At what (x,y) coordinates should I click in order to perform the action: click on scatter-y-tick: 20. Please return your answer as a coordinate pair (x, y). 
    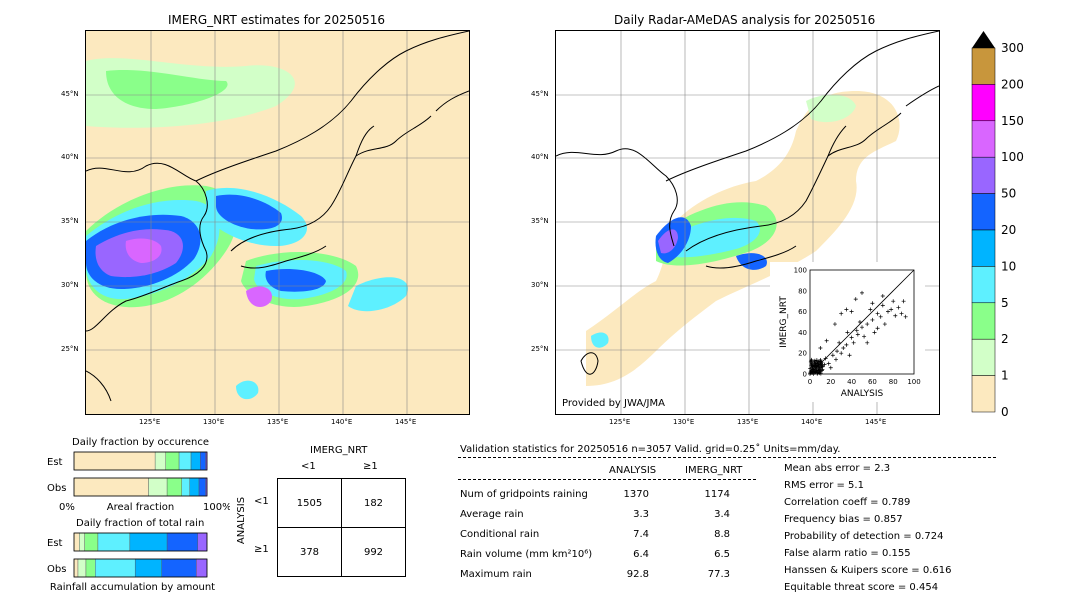
    Looking at the image, I should click on (802, 354).